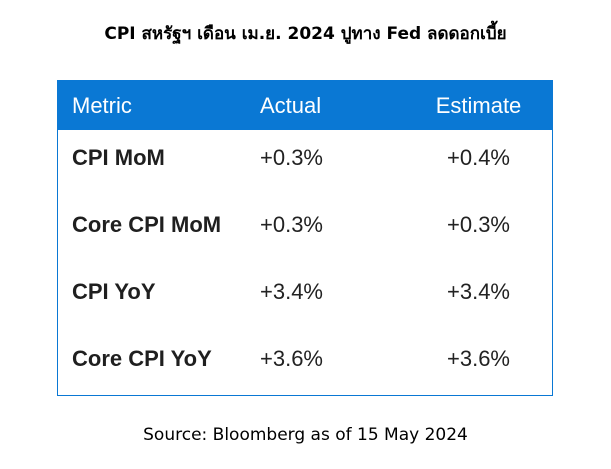  What do you see at coordinates (305, 435) in the screenshot?
I see `source-caption: Source: Bloomberg as of 15 May 2024` at bounding box center [305, 435].